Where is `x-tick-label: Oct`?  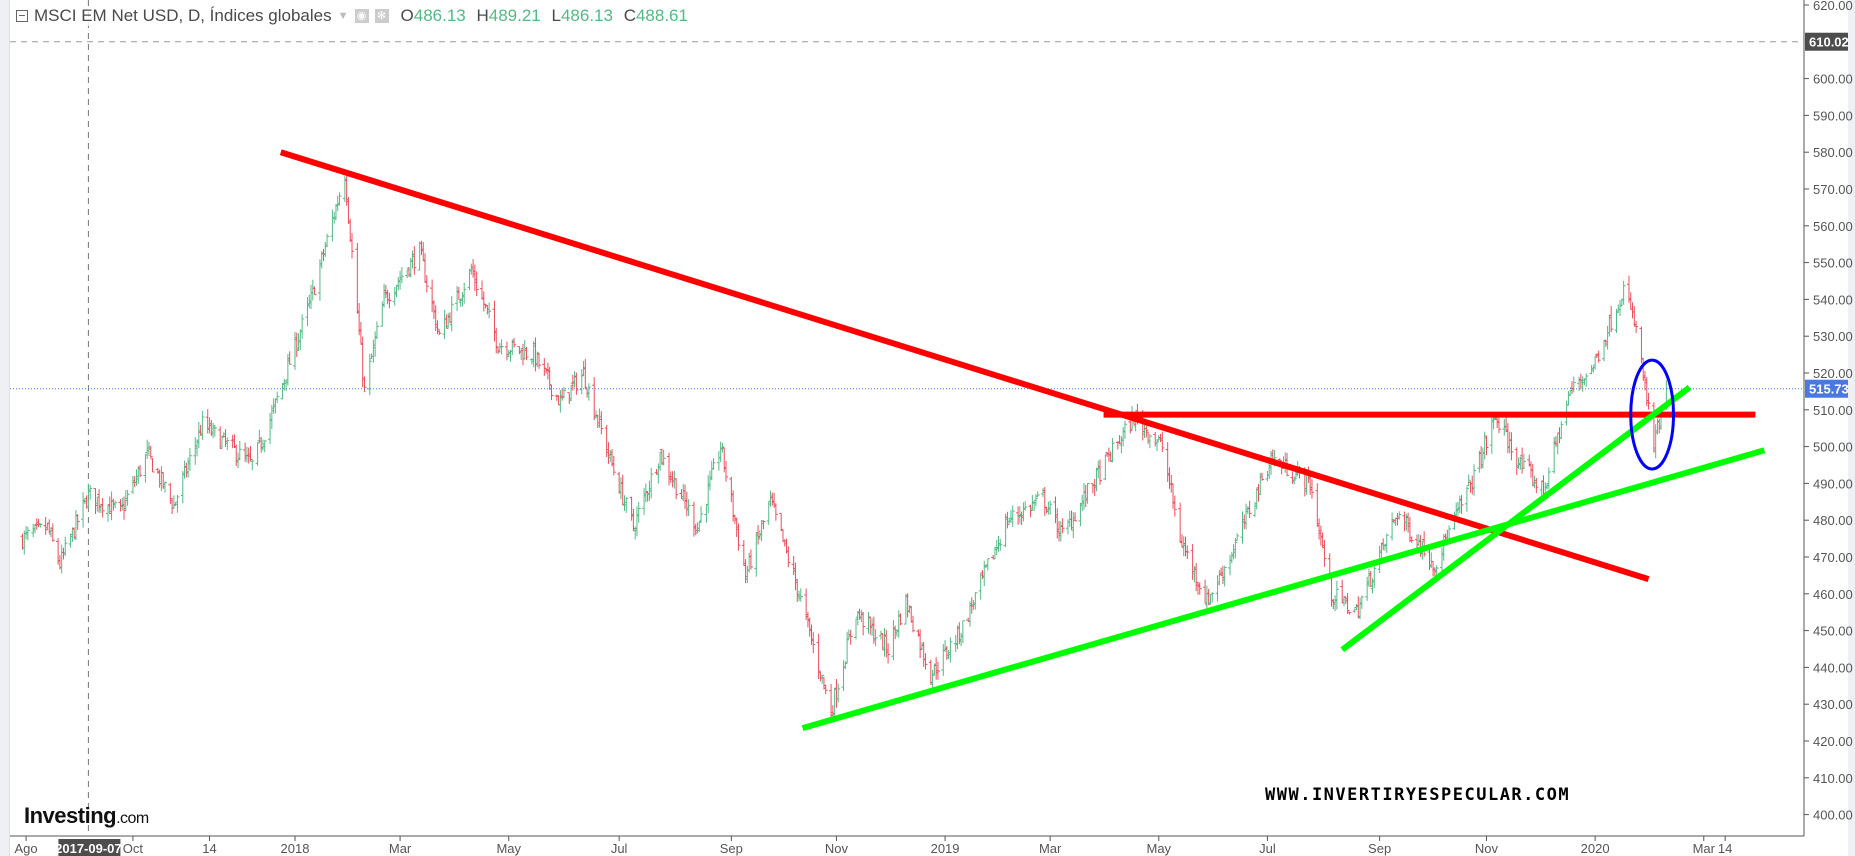
x-tick-label: Oct is located at coordinates (133, 848).